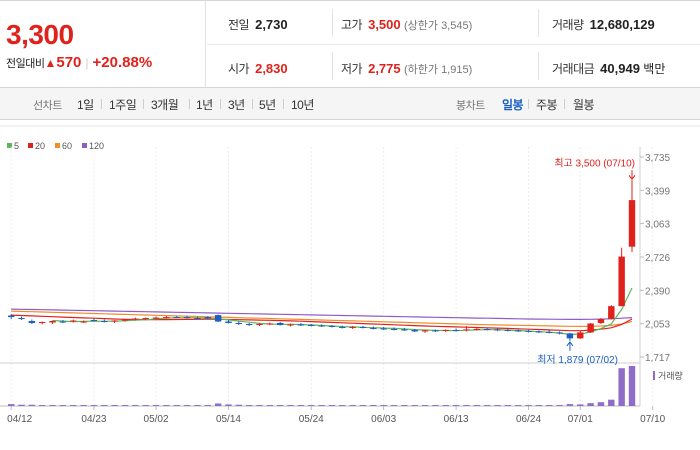  Describe the element at coordinates (470, 106) in the screenshot. I see `candle-chart-label: 봉차트` at that location.